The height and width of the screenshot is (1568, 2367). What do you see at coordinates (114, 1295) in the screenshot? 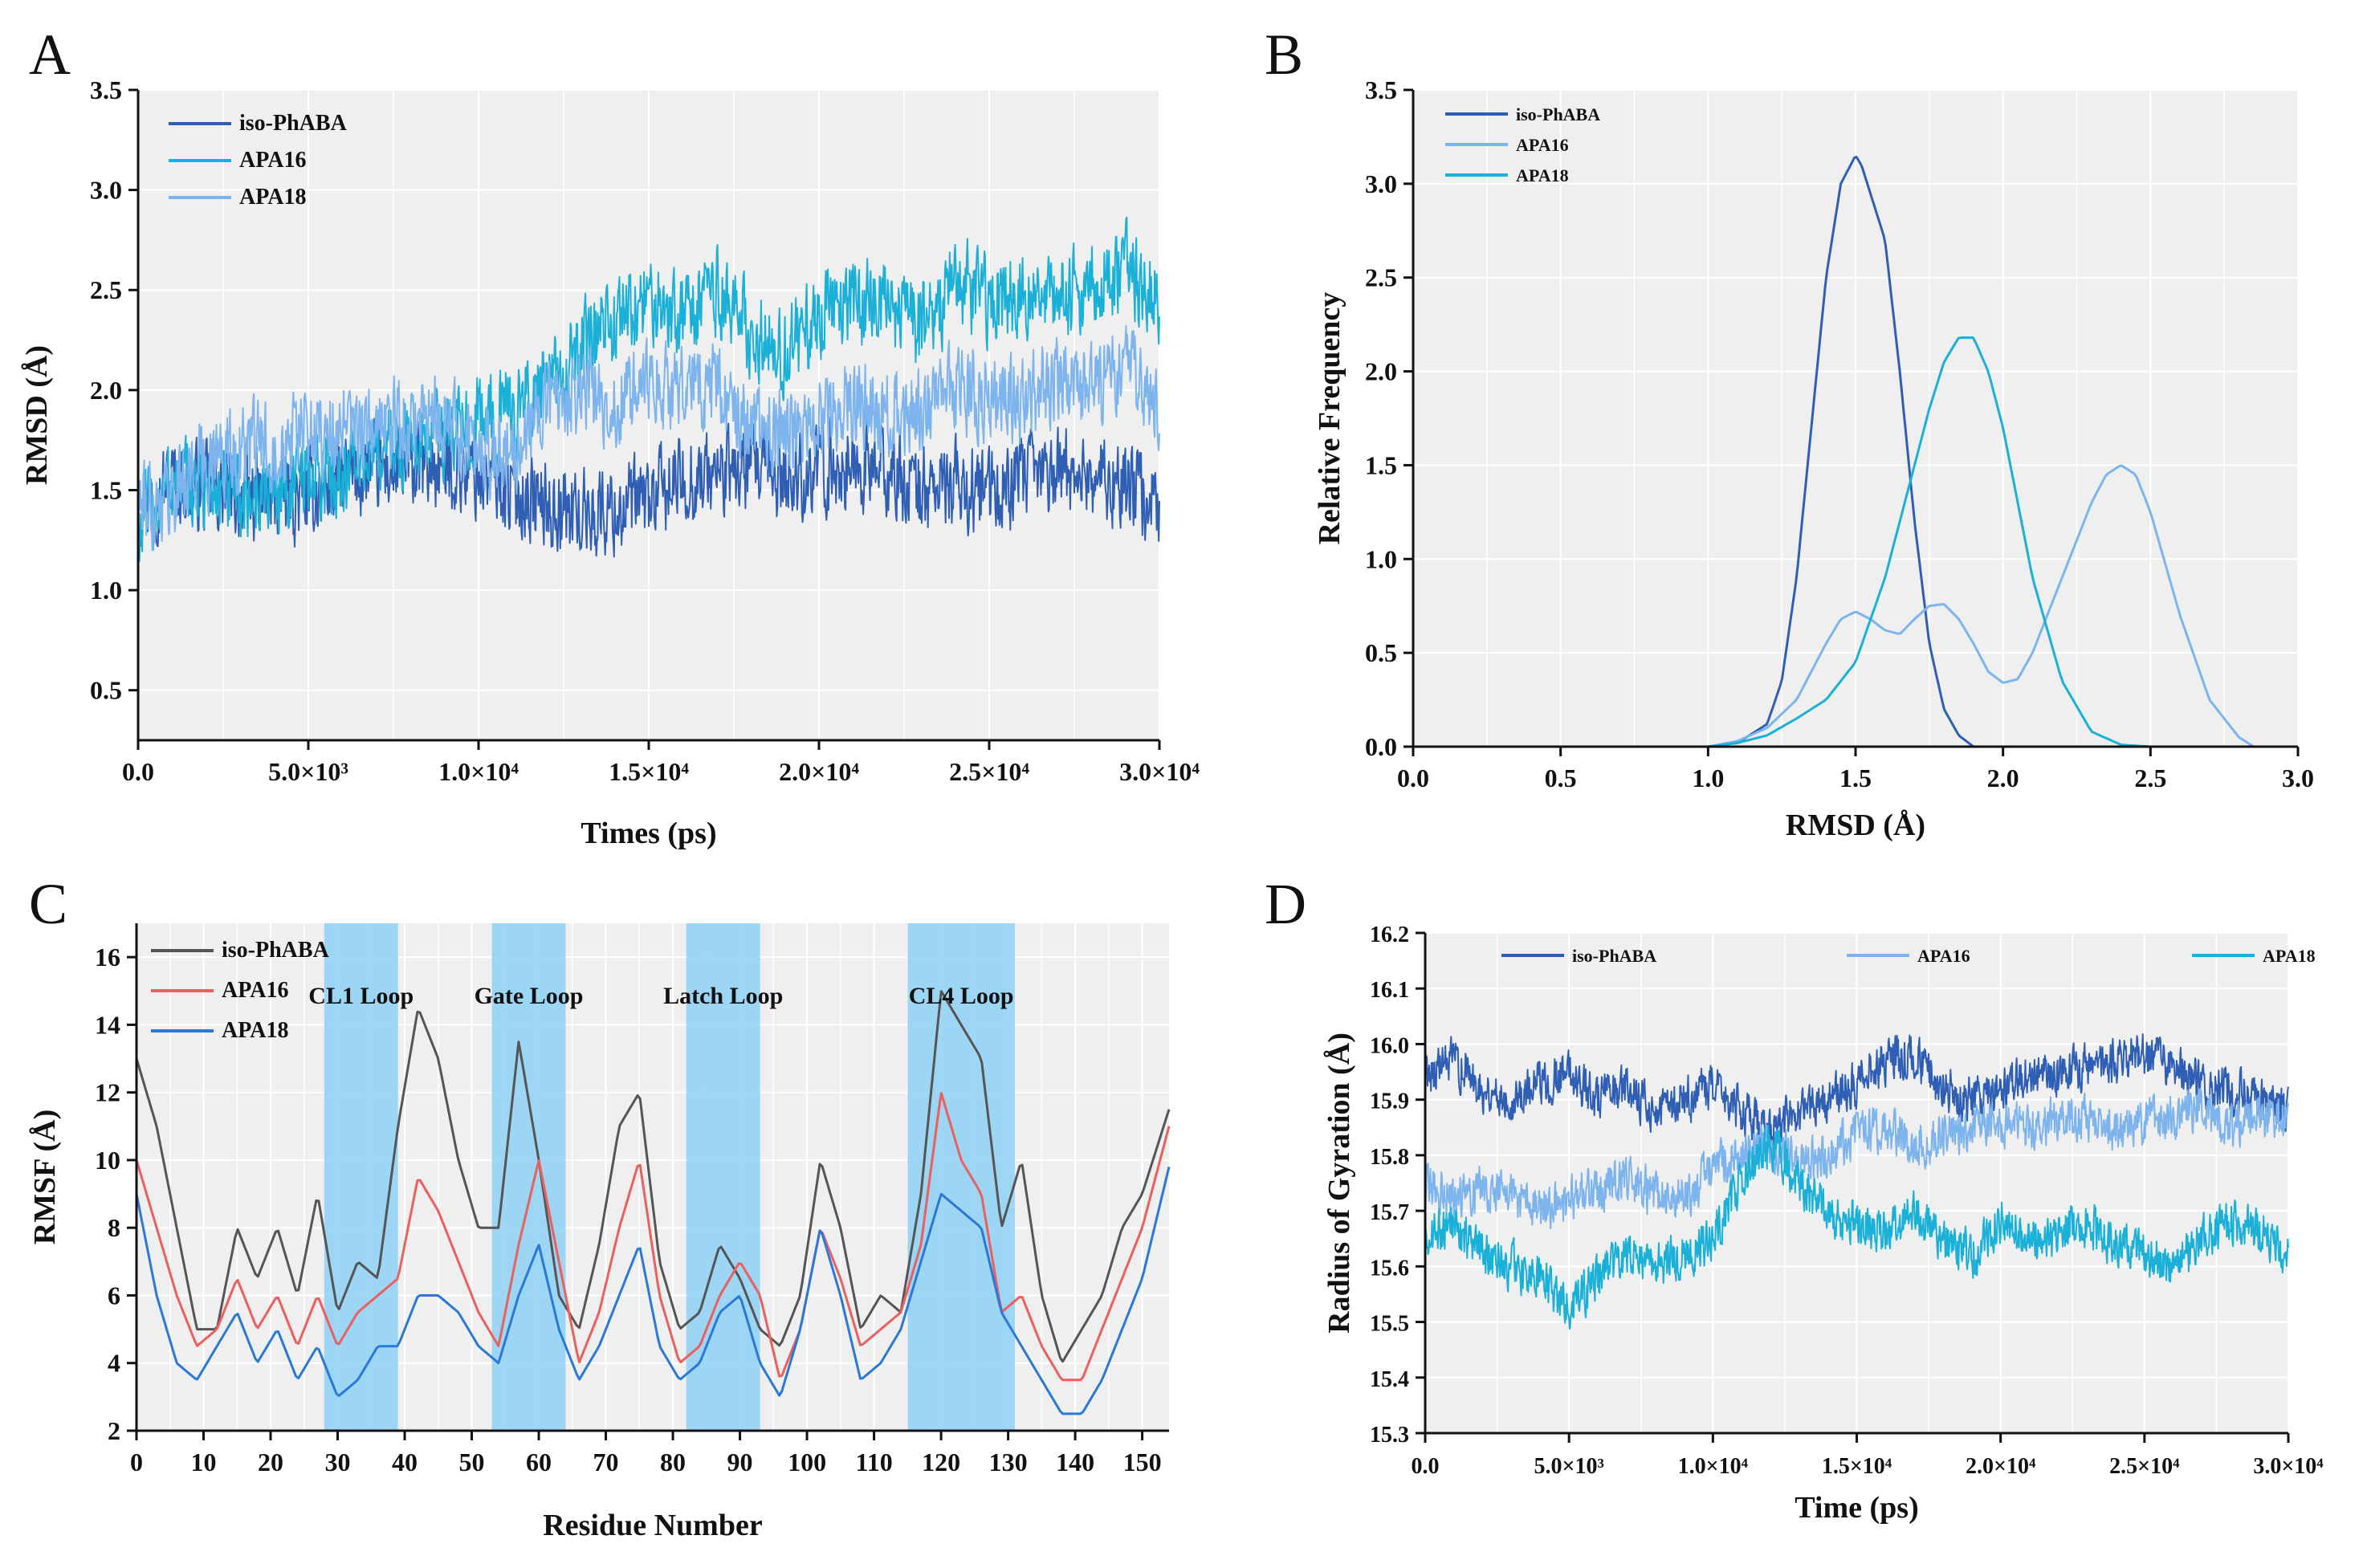
I see `y-tick-label: 6` at bounding box center [114, 1295].